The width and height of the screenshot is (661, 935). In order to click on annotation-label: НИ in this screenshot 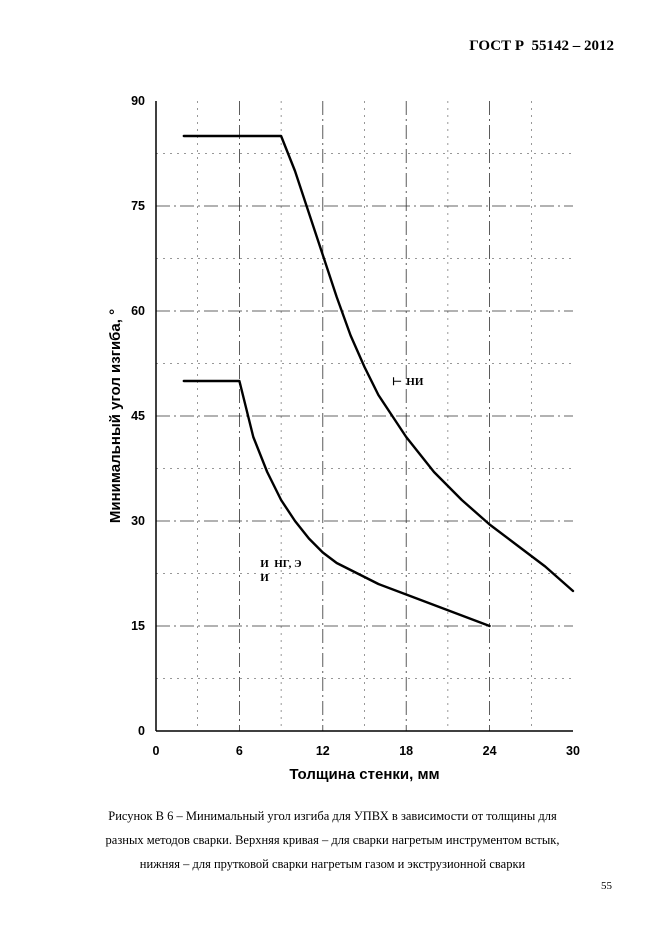, I will do `click(415, 382)`.